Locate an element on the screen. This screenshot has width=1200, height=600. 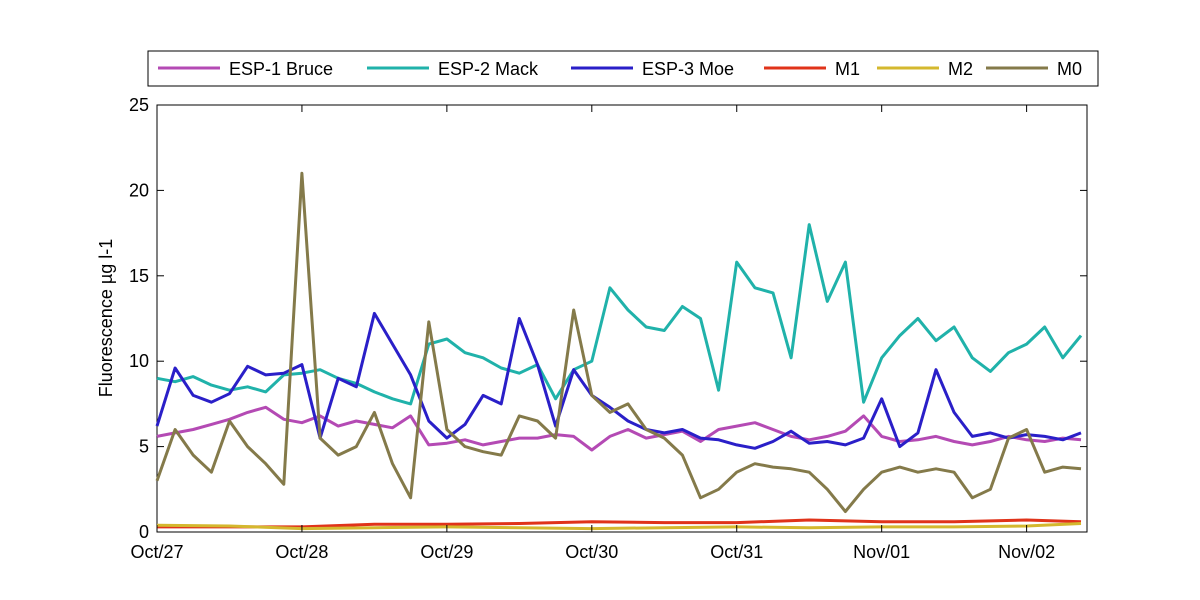
legend: ESP-1 Bruce ESP-2 Mack ESP-3 Moe M1 M2 M0 is located at coordinates (623, 68).